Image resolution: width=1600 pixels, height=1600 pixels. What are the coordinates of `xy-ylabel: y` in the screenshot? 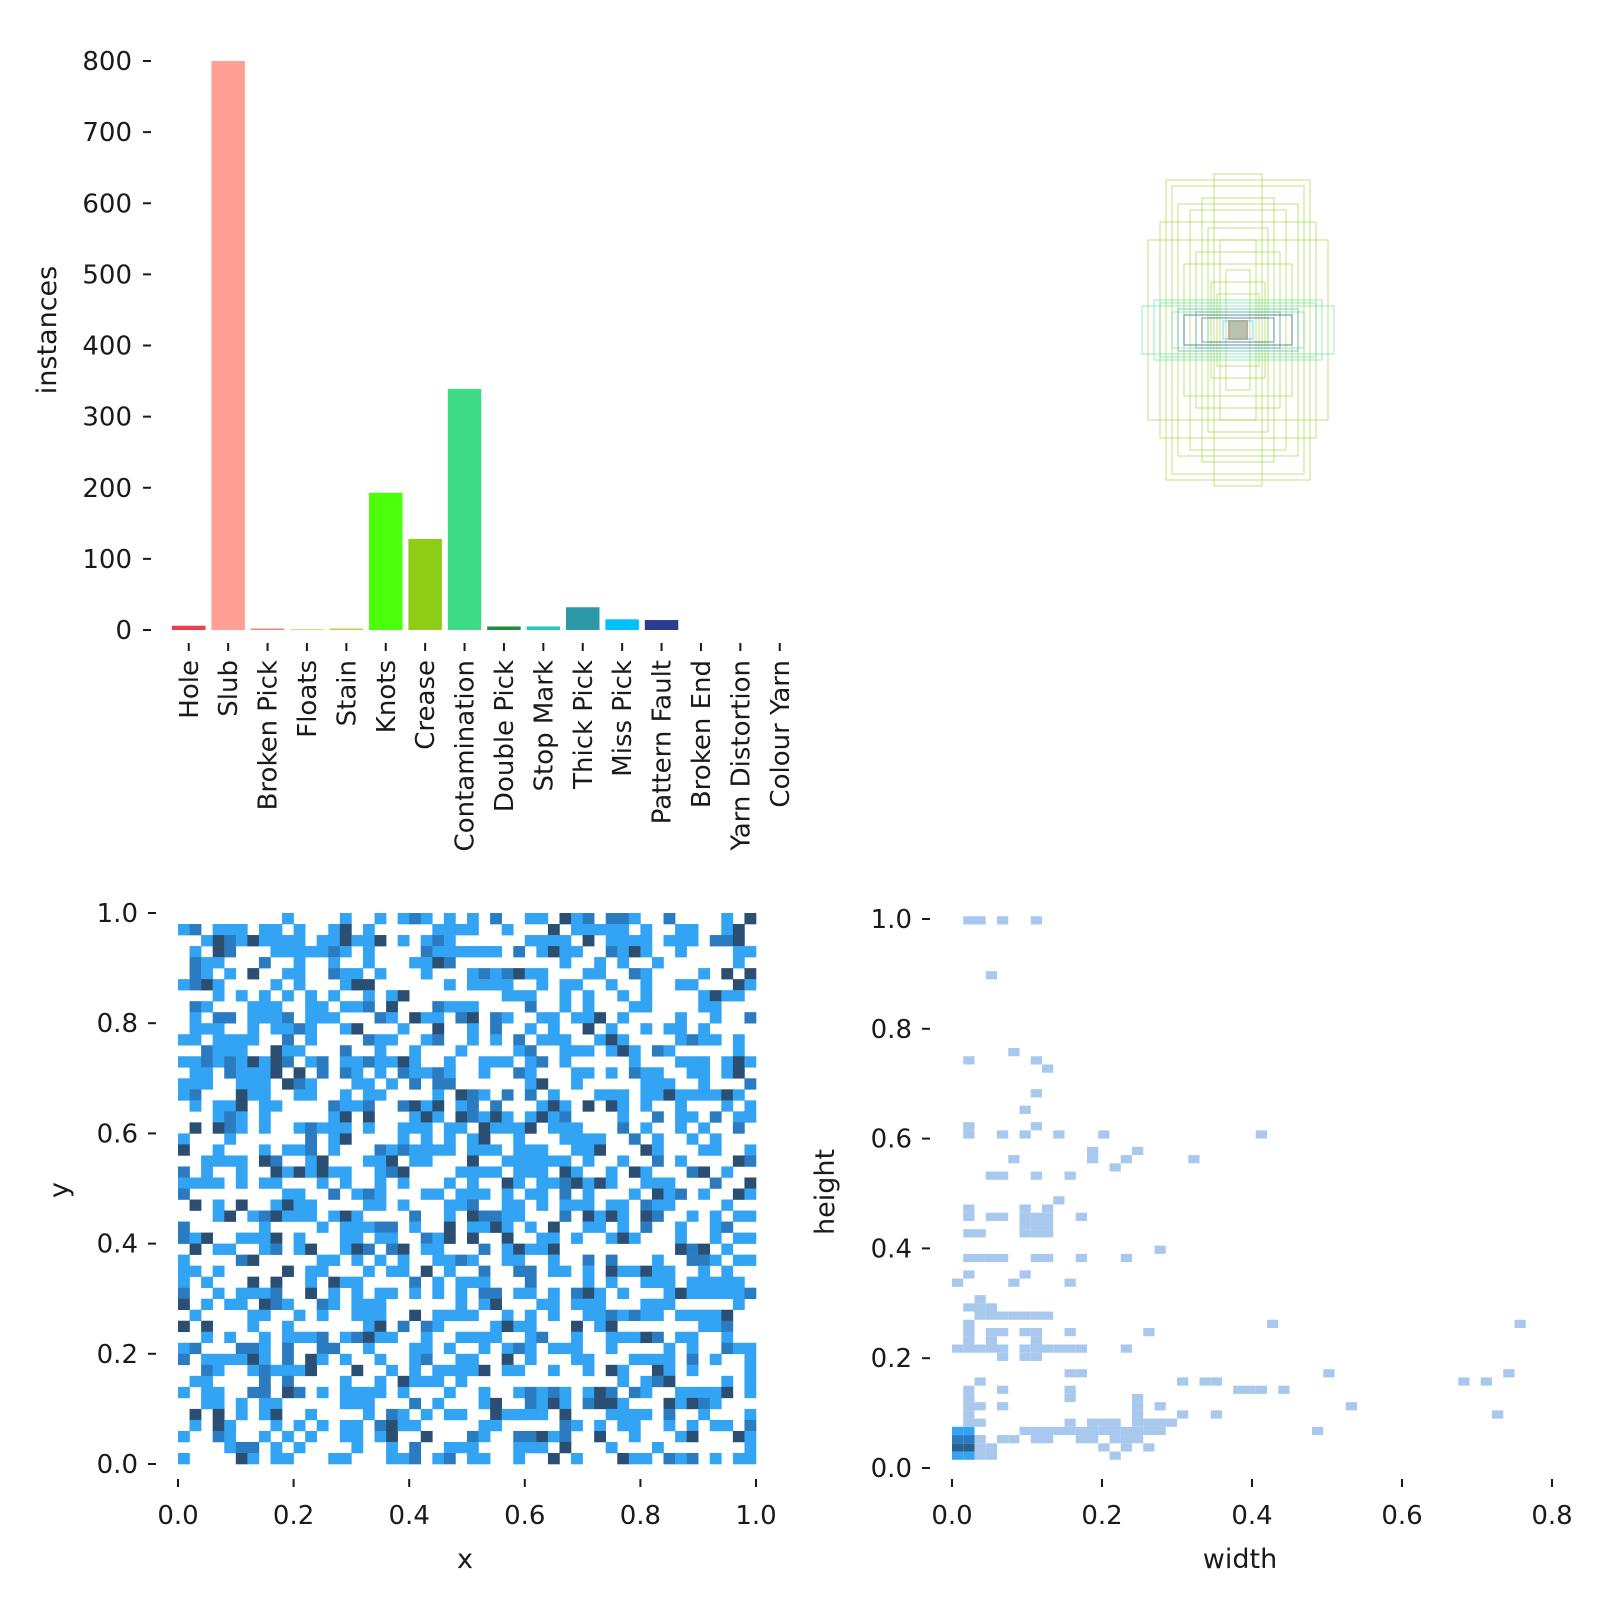 It's located at (59, 1190).